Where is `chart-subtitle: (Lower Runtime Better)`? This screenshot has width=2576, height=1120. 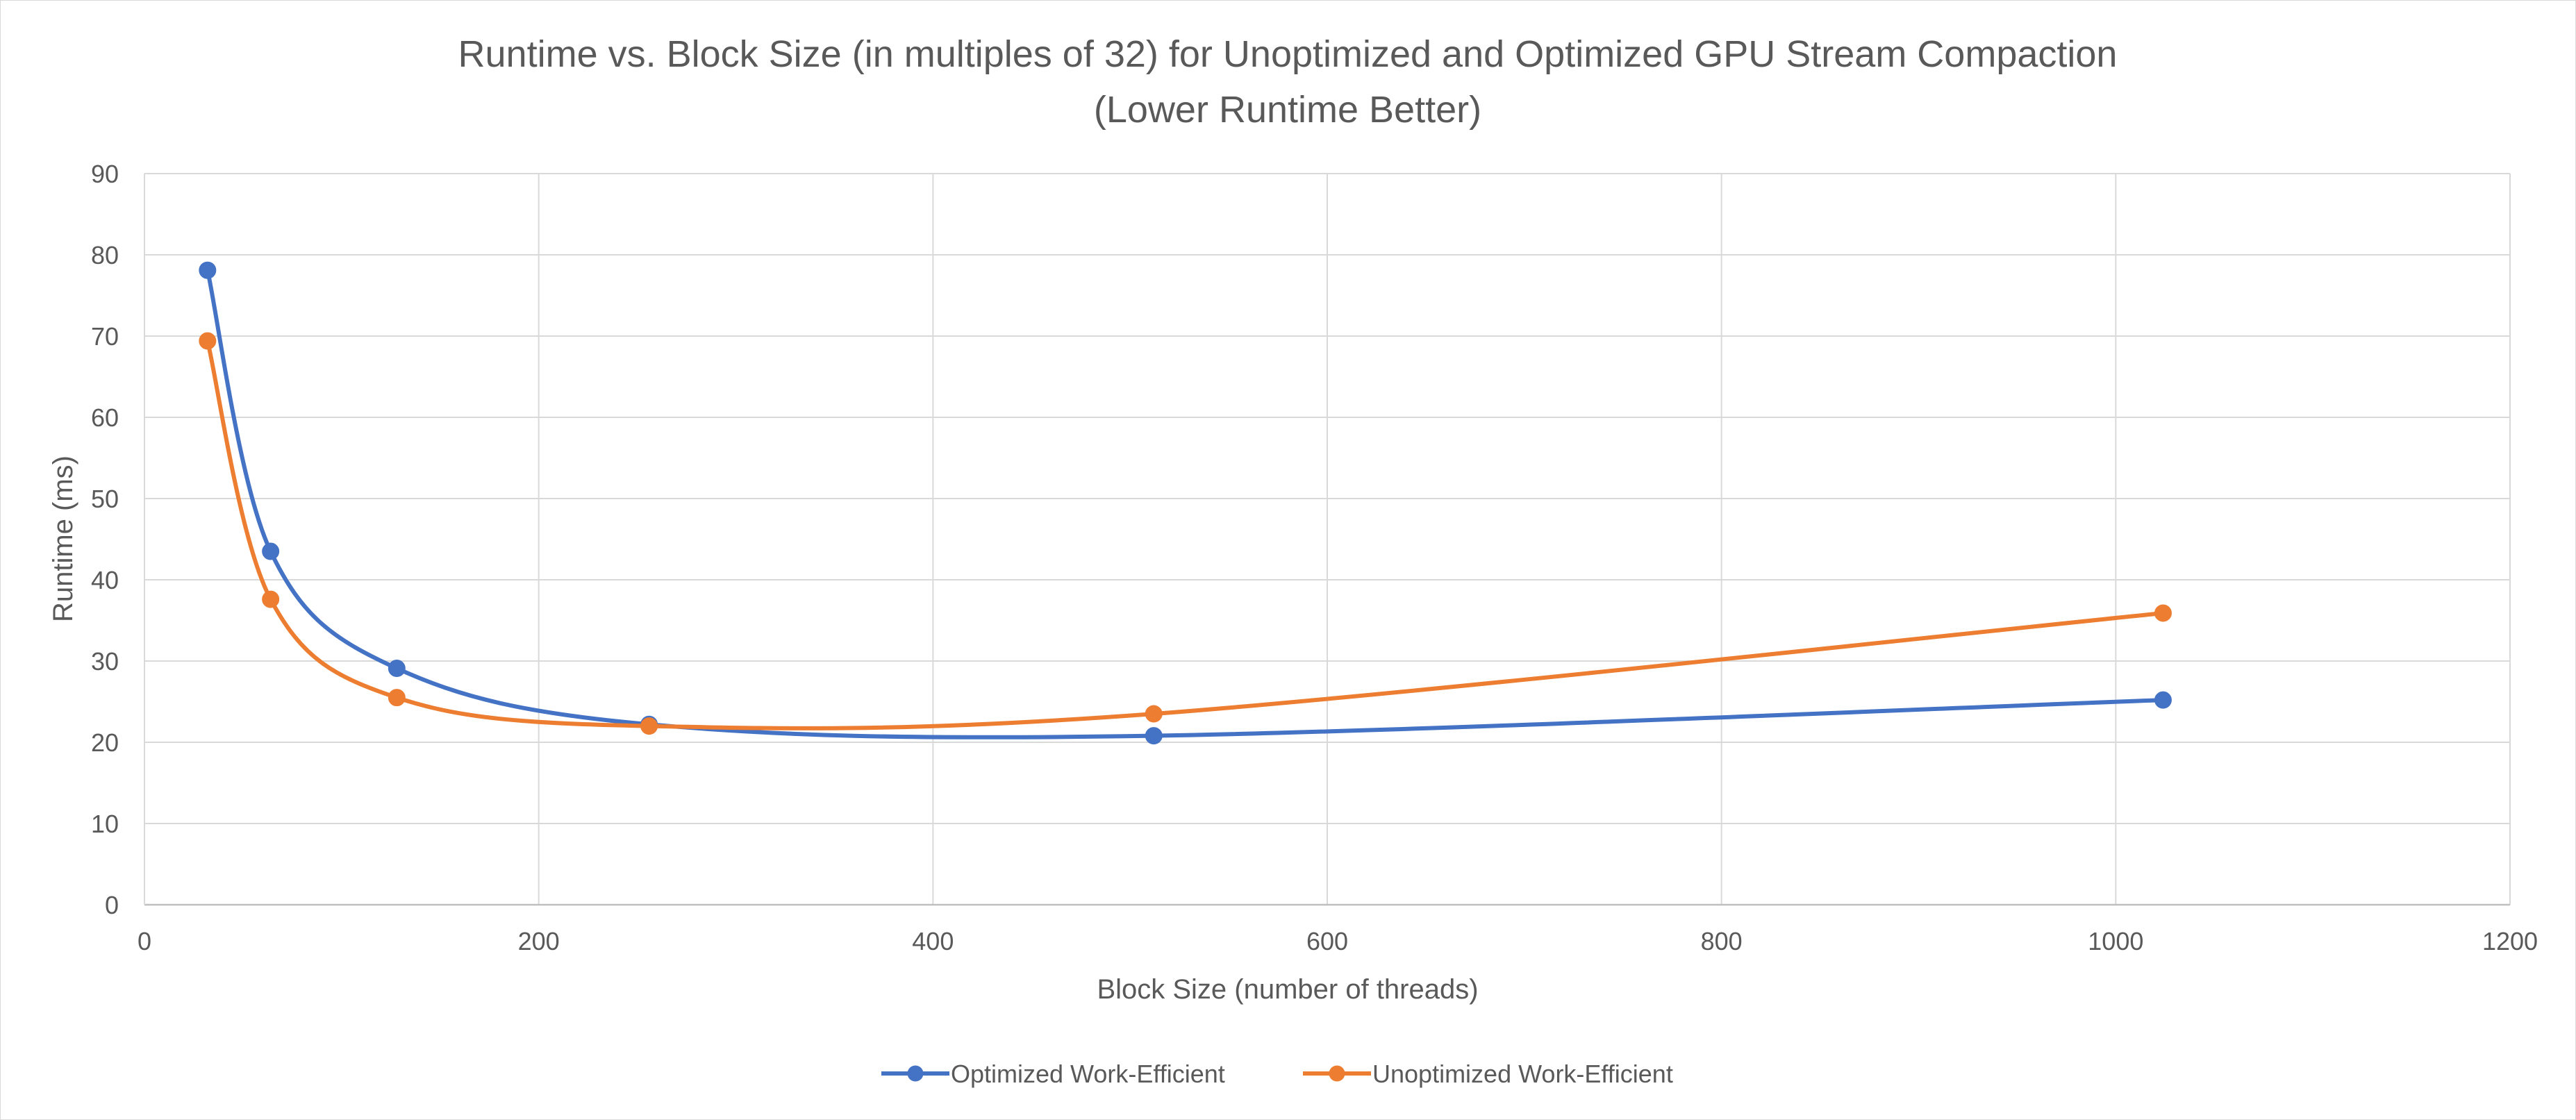
chart-subtitle: (Lower Runtime Better) is located at coordinates (1287, 110).